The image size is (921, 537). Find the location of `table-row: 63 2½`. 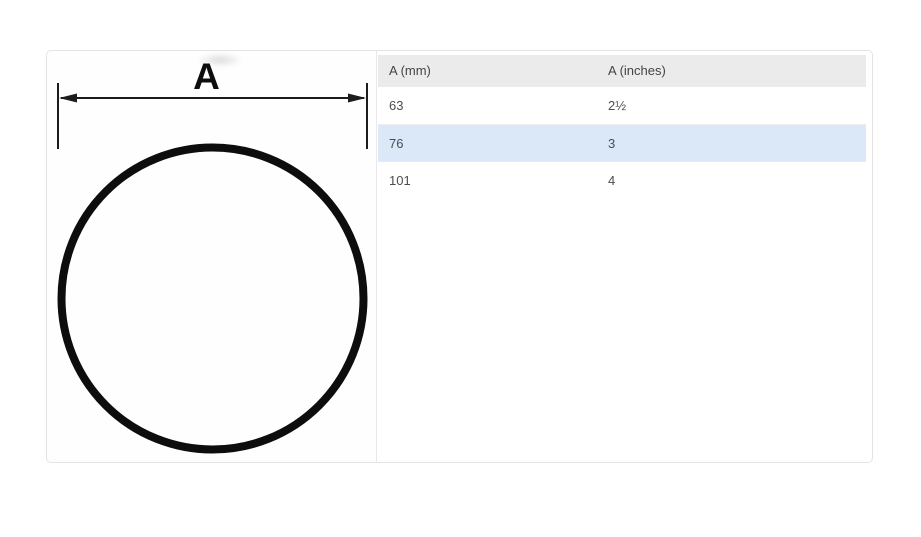

table-row: 63 2½ is located at coordinates (622, 106).